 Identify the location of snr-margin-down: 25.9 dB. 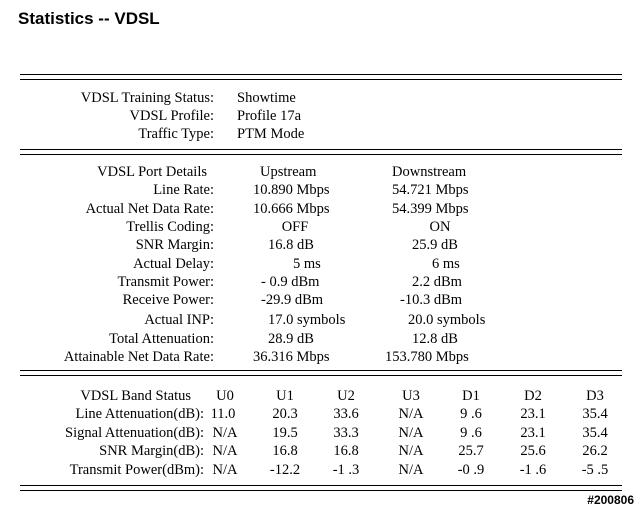
(435, 245).